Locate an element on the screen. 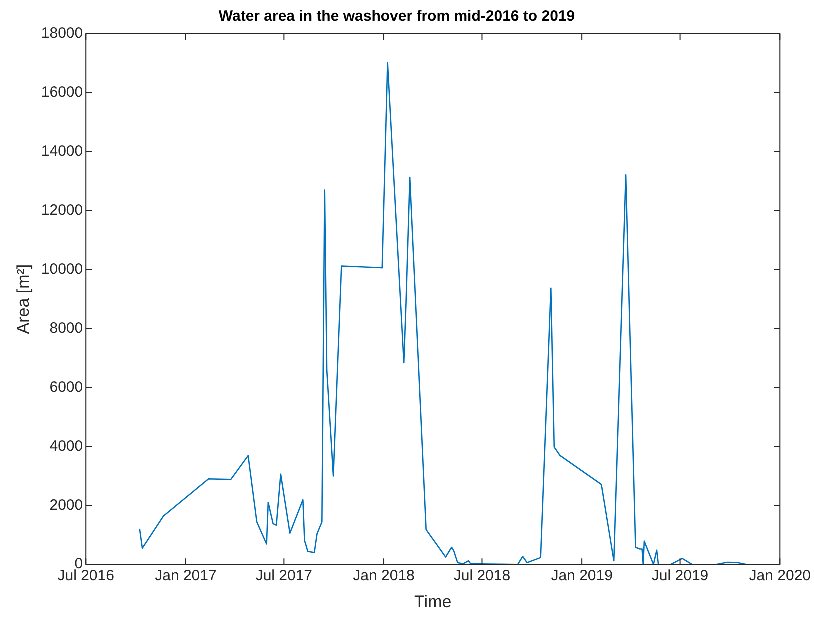 The width and height of the screenshot is (814, 621). x-tick-label: Jul 2018 is located at coordinates (482, 576).